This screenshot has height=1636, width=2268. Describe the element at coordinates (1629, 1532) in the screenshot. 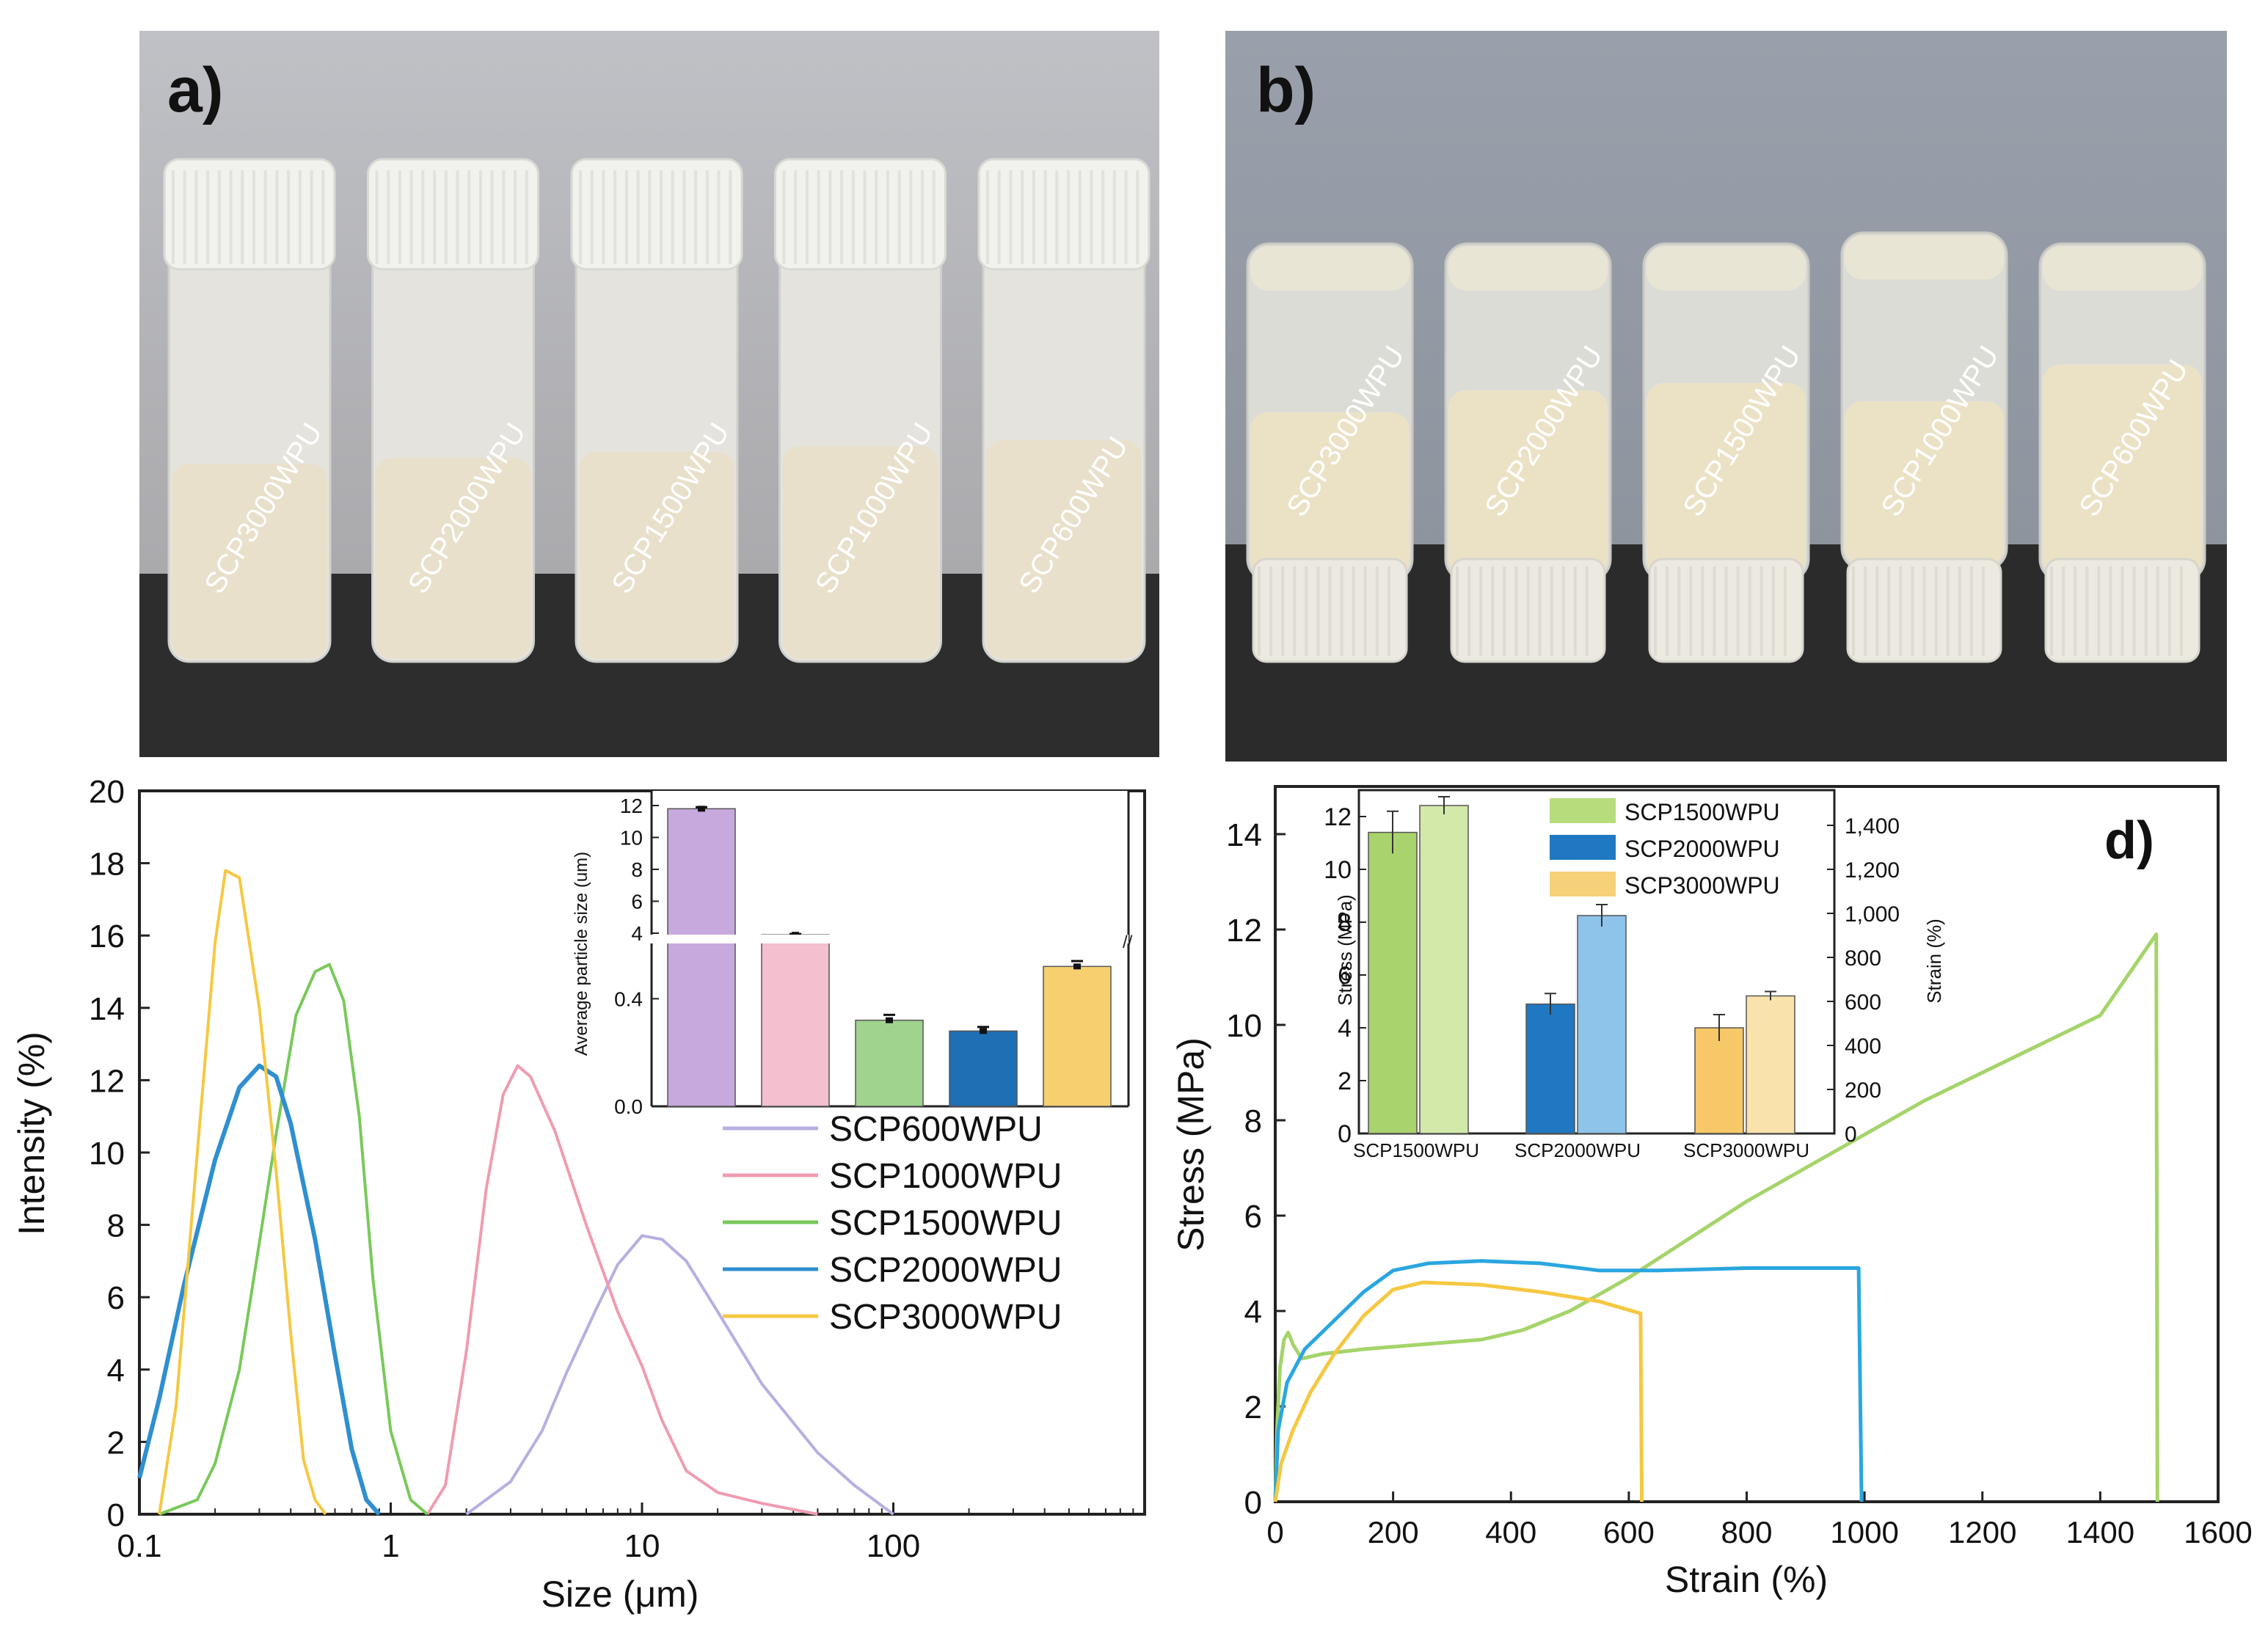

I see `x-tick-label: 600` at that location.